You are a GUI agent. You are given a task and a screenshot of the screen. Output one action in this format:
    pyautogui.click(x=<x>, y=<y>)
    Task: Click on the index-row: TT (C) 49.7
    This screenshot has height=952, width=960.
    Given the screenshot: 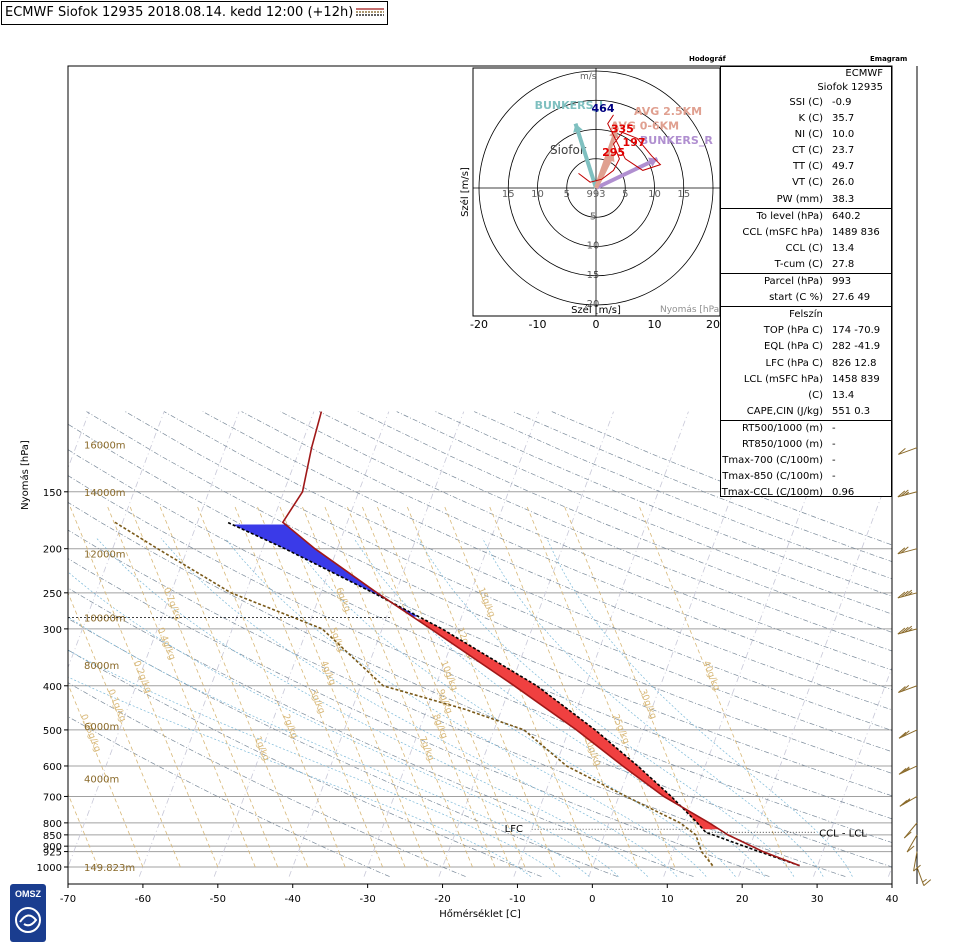 What is the action you would take?
    pyautogui.click(x=806, y=167)
    